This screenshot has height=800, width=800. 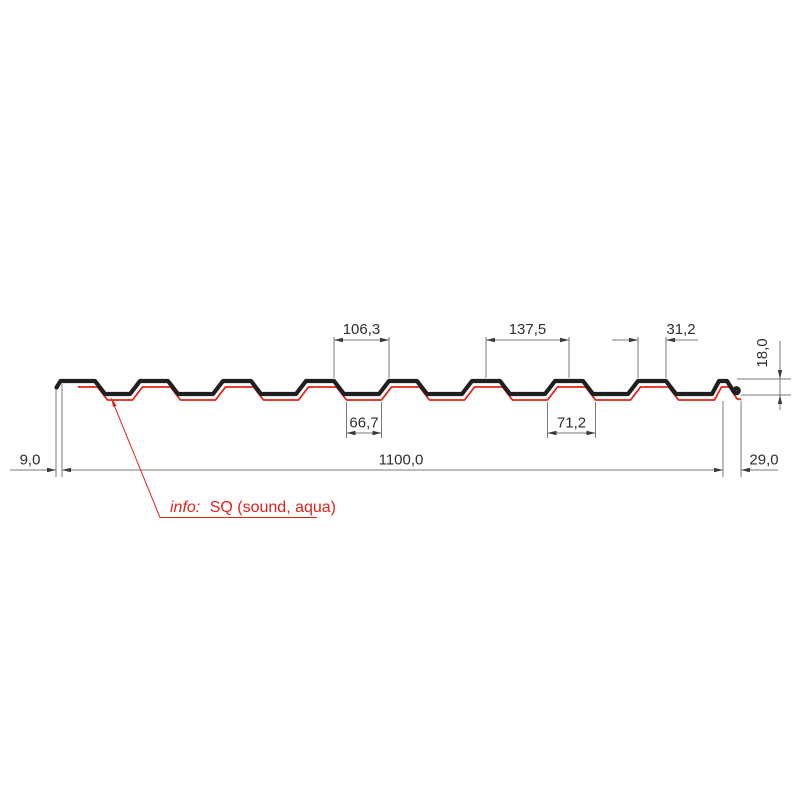 I want to click on dim-label-cover-width: 1100,0, so click(x=401, y=460).